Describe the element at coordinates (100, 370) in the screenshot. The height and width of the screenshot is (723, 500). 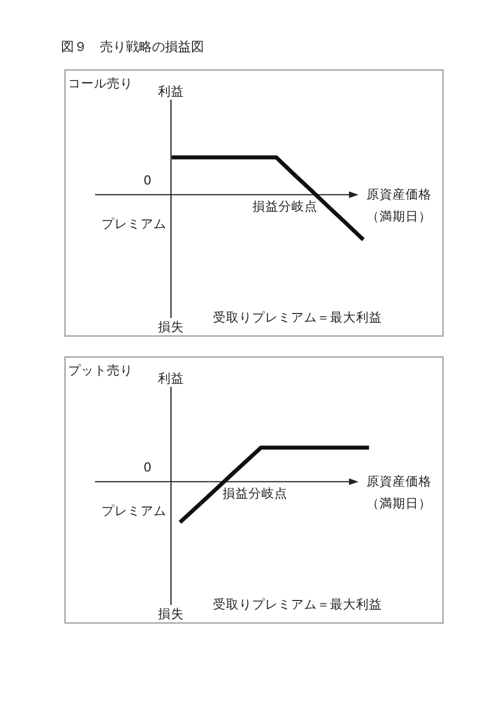
I see `subtitle: プット売り` at that location.